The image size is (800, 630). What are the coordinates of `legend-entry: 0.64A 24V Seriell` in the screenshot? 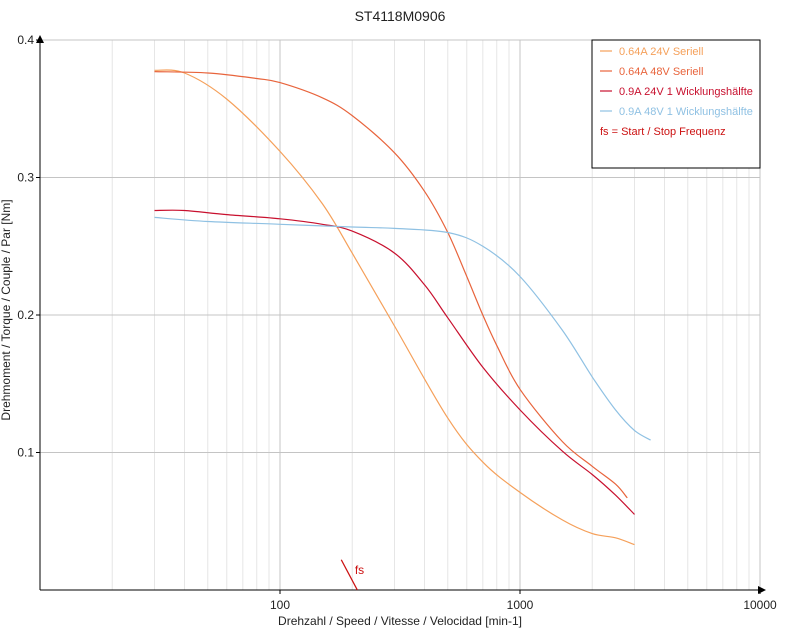 It's located at (661, 52).